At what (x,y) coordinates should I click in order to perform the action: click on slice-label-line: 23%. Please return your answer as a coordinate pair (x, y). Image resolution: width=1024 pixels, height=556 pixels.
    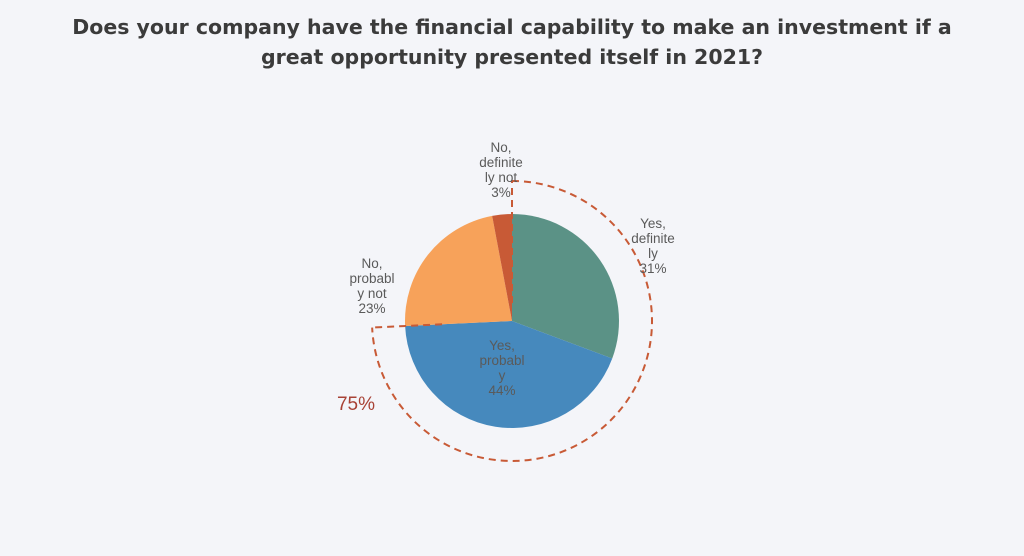
    Looking at the image, I should click on (371, 308).